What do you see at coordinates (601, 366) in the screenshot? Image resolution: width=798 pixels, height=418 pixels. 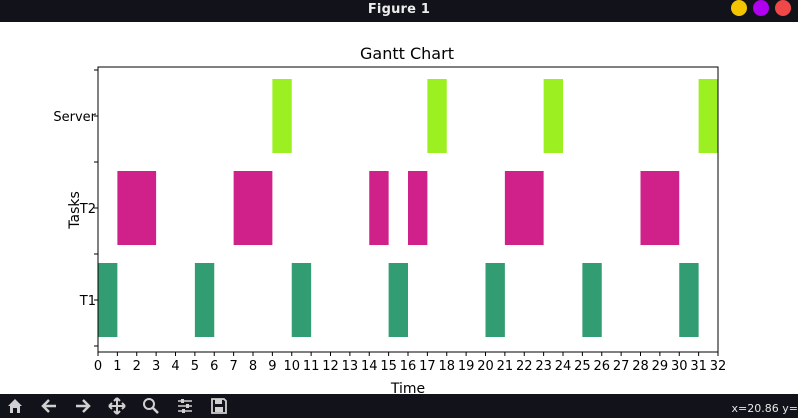 I see `x-tick-label: 26` at bounding box center [601, 366].